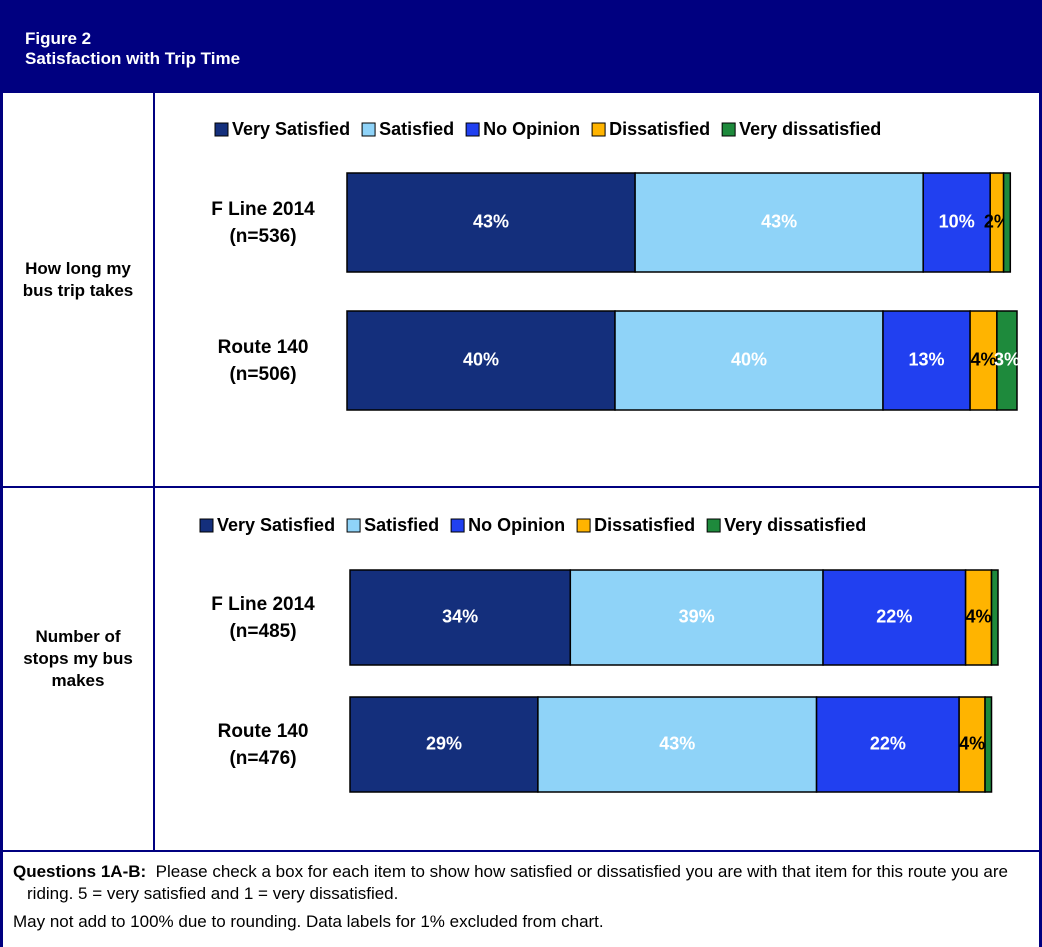  Describe the element at coordinates (58, 38) in the screenshot. I see `figure-number: Figure 2` at that location.